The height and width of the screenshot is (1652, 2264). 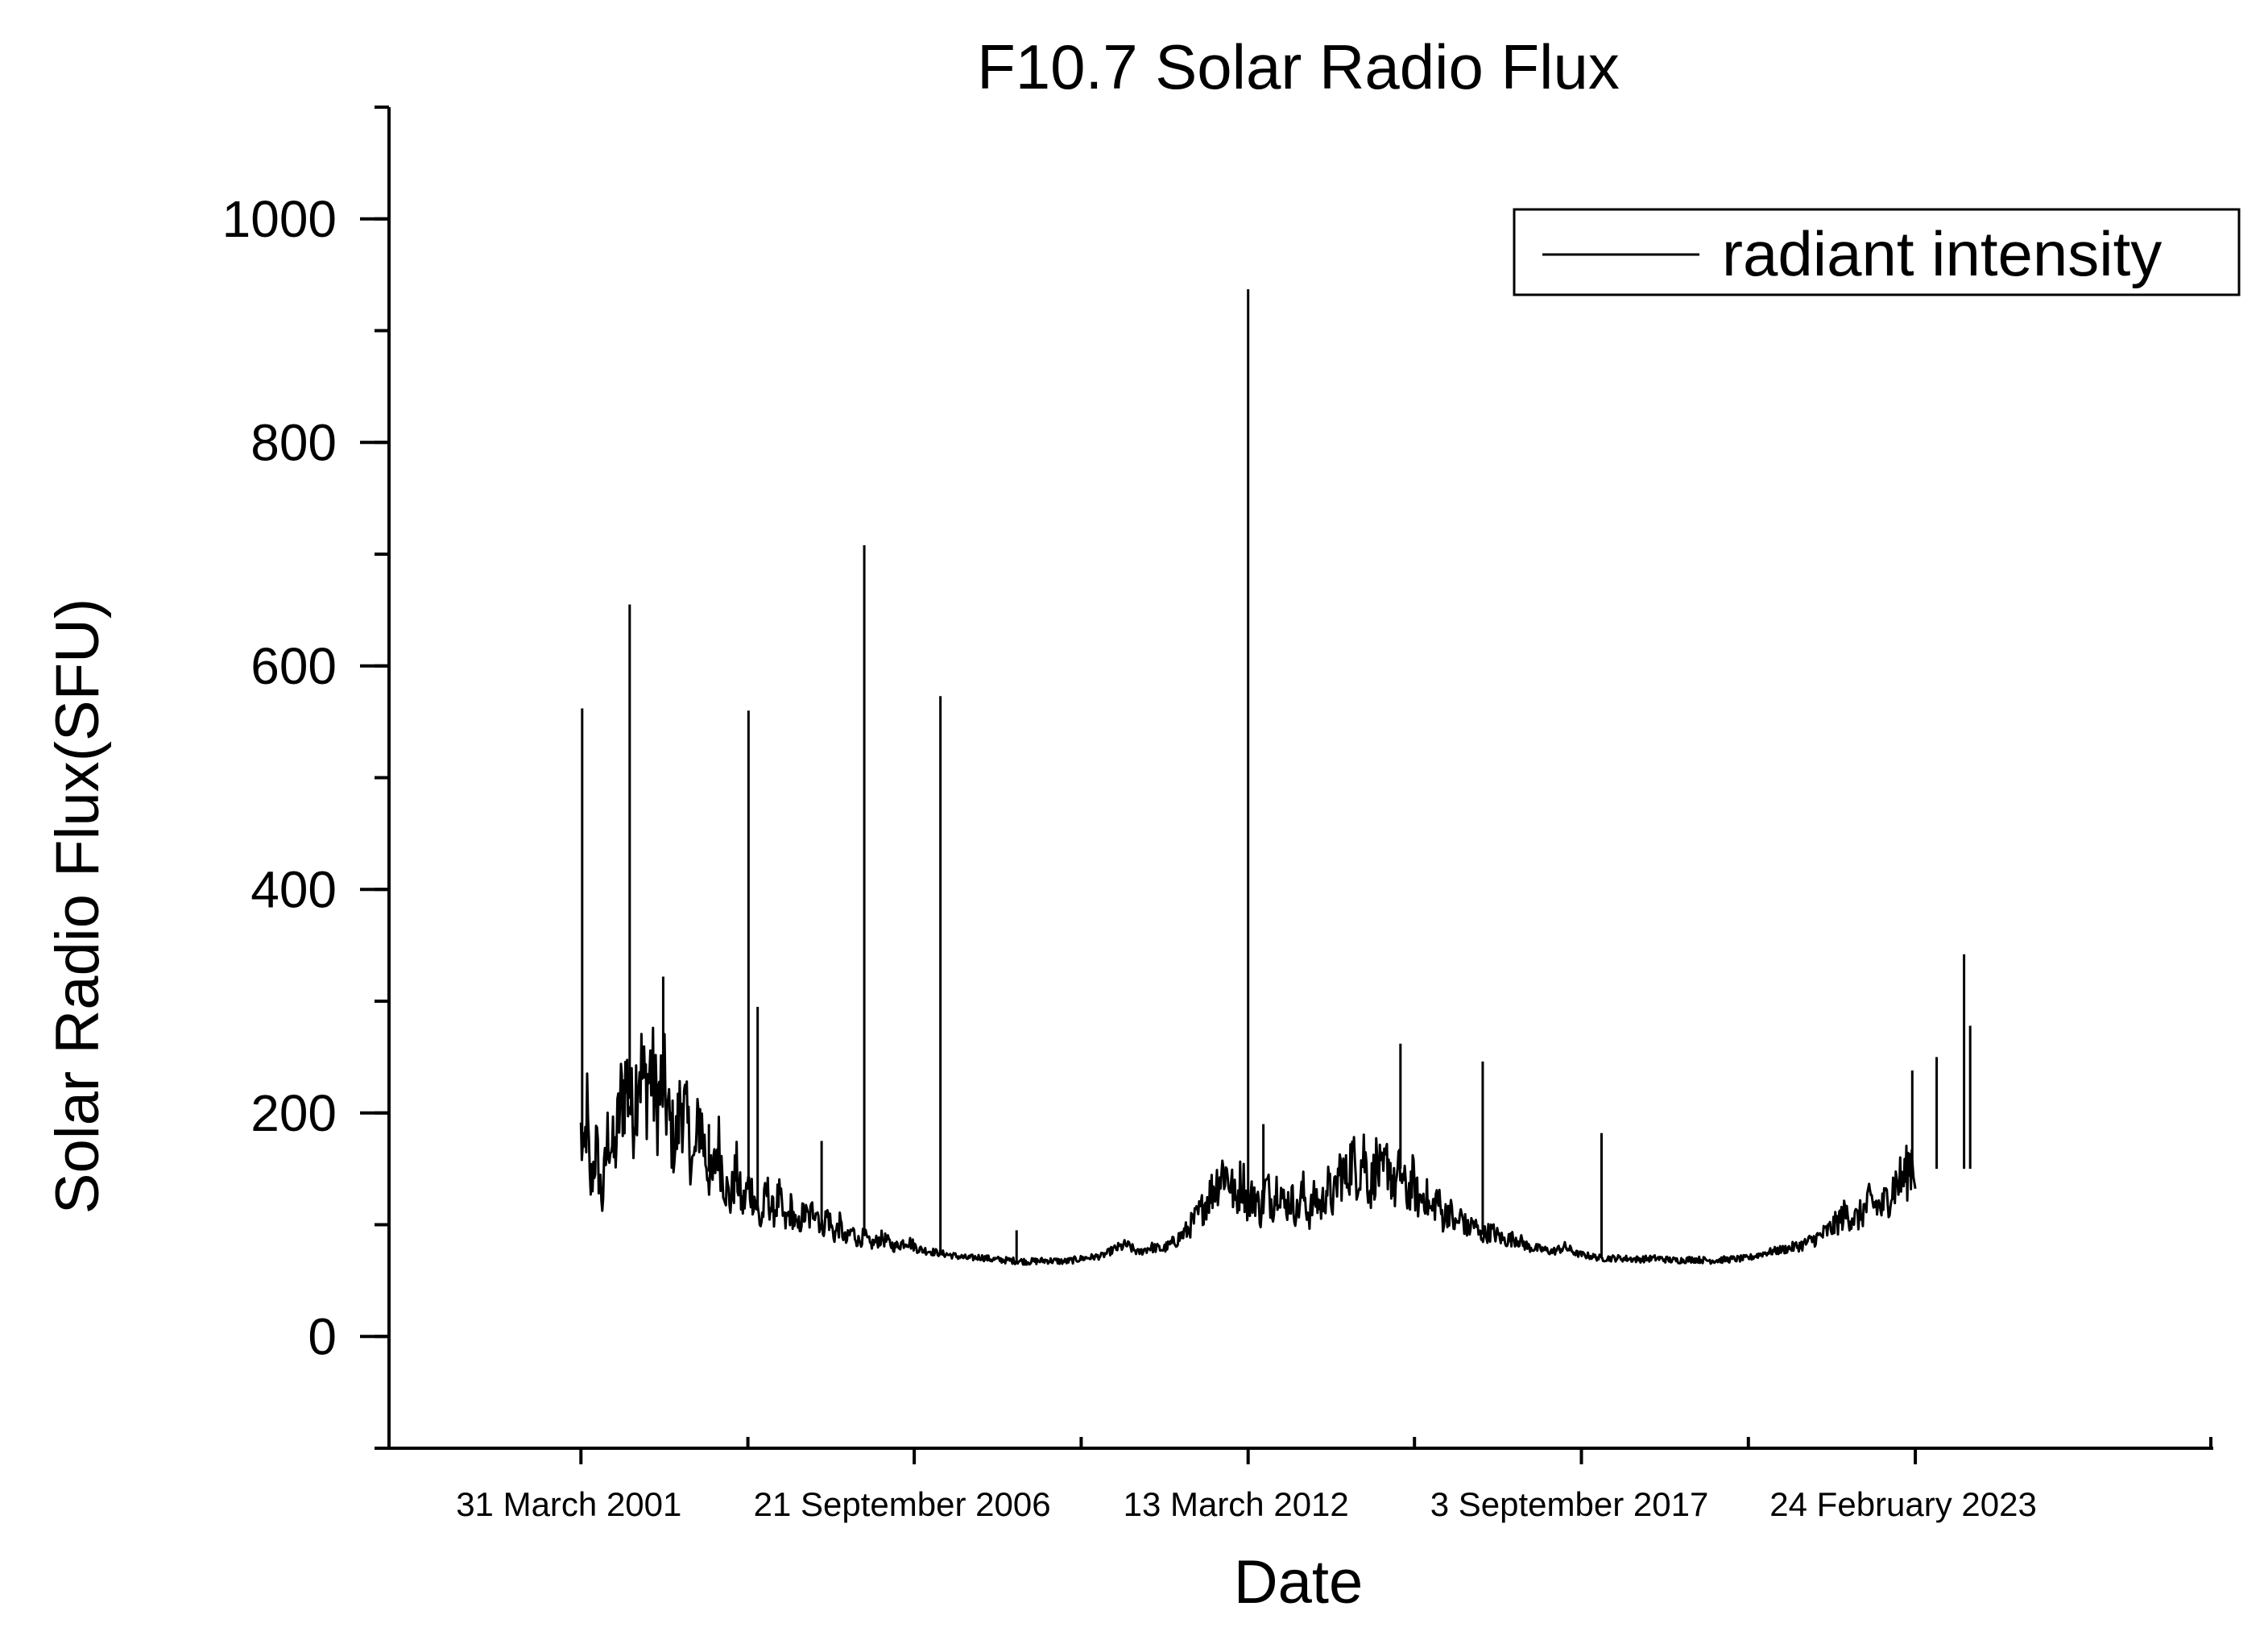 I want to click on y-ticks: 0 200 400 600 800 1000, so click(x=305, y=778).